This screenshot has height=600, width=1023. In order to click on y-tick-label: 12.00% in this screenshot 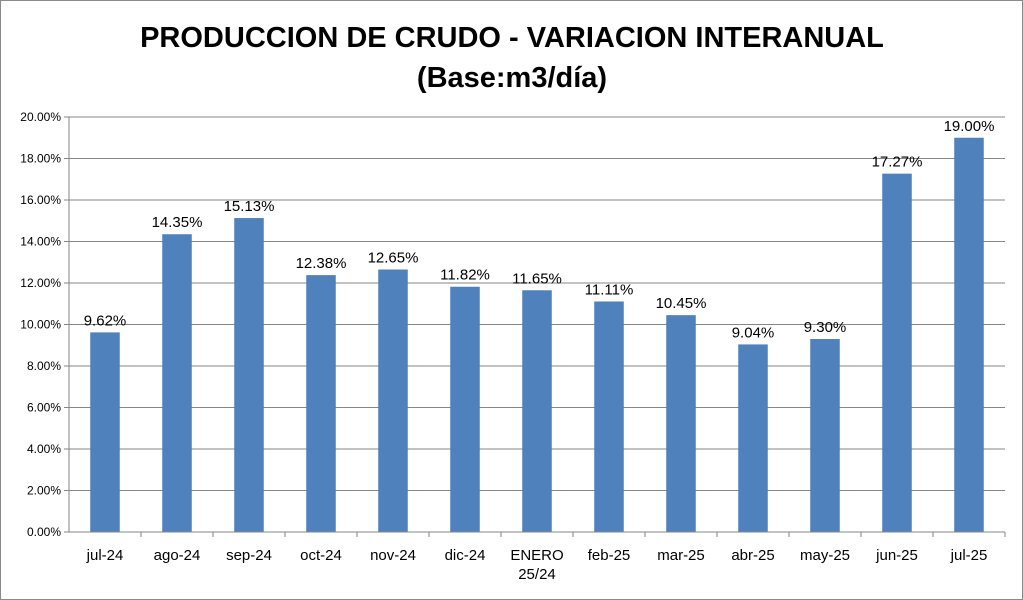, I will do `click(40, 283)`.